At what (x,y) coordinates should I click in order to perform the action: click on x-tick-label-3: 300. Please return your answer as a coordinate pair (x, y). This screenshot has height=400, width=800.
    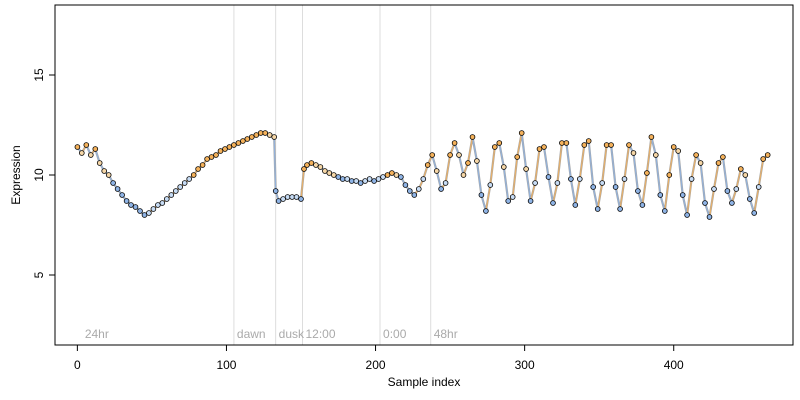
    Looking at the image, I should click on (525, 365).